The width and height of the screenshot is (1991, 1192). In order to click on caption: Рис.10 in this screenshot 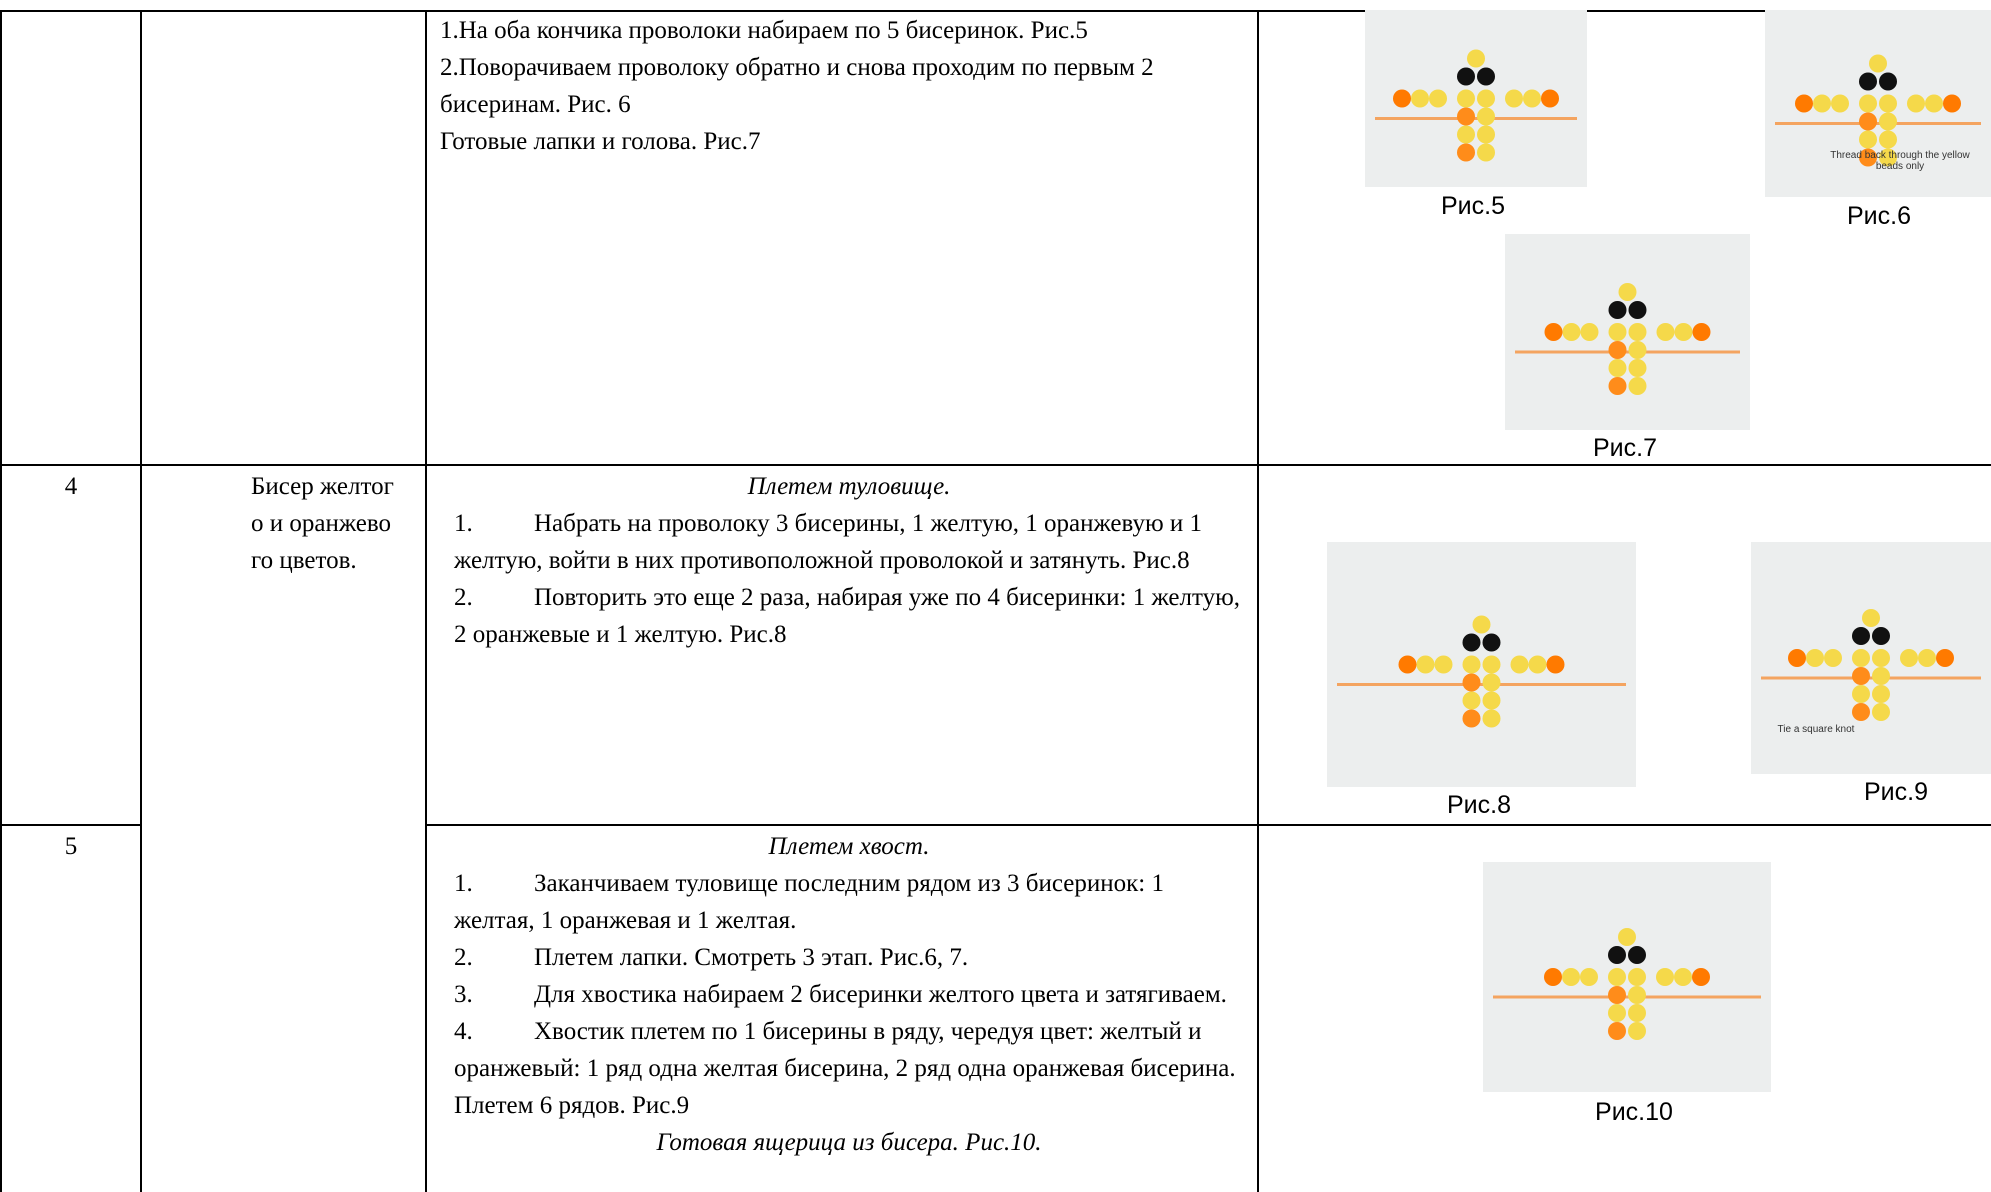, I will do `click(1634, 1112)`.